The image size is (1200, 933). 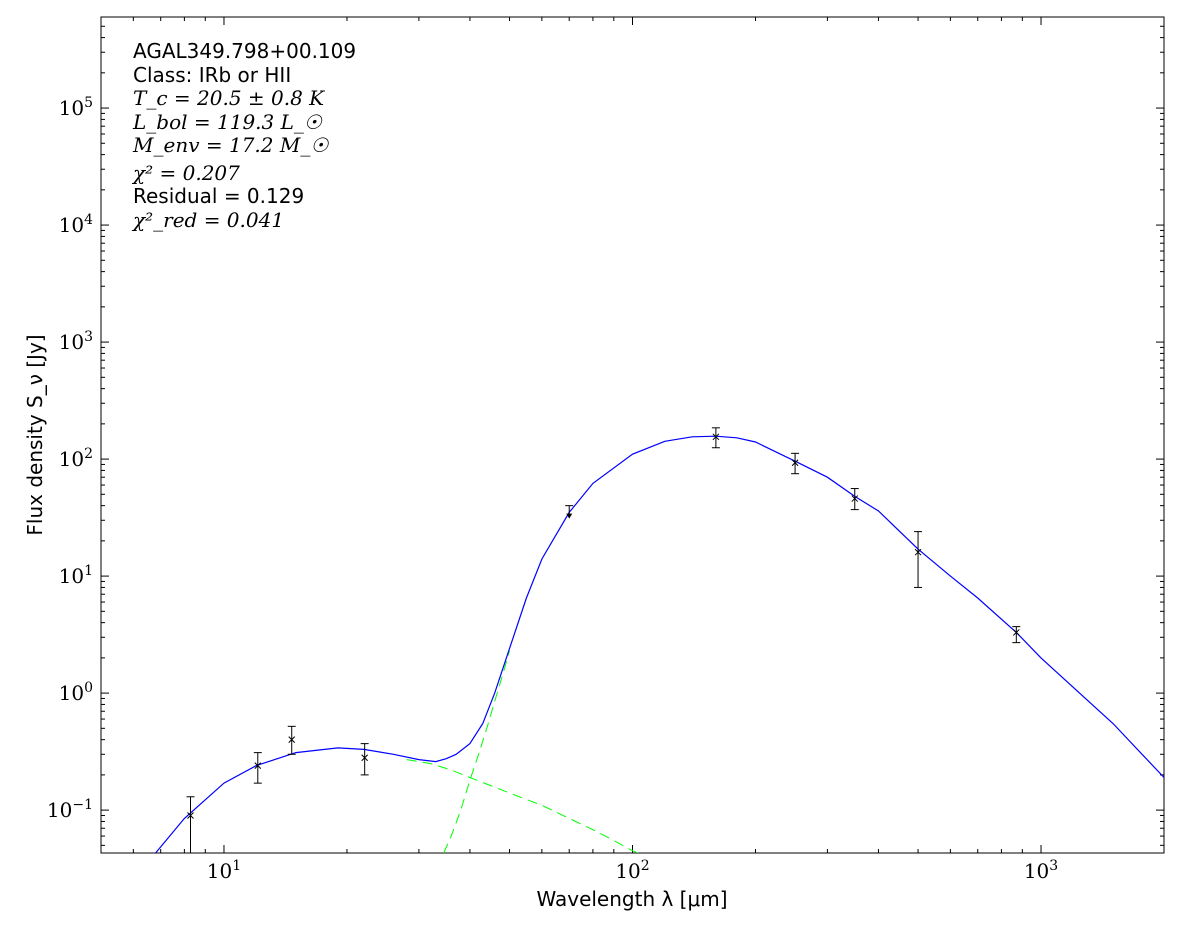 I want to click on warm-component-curve, so click(x=522, y=806).